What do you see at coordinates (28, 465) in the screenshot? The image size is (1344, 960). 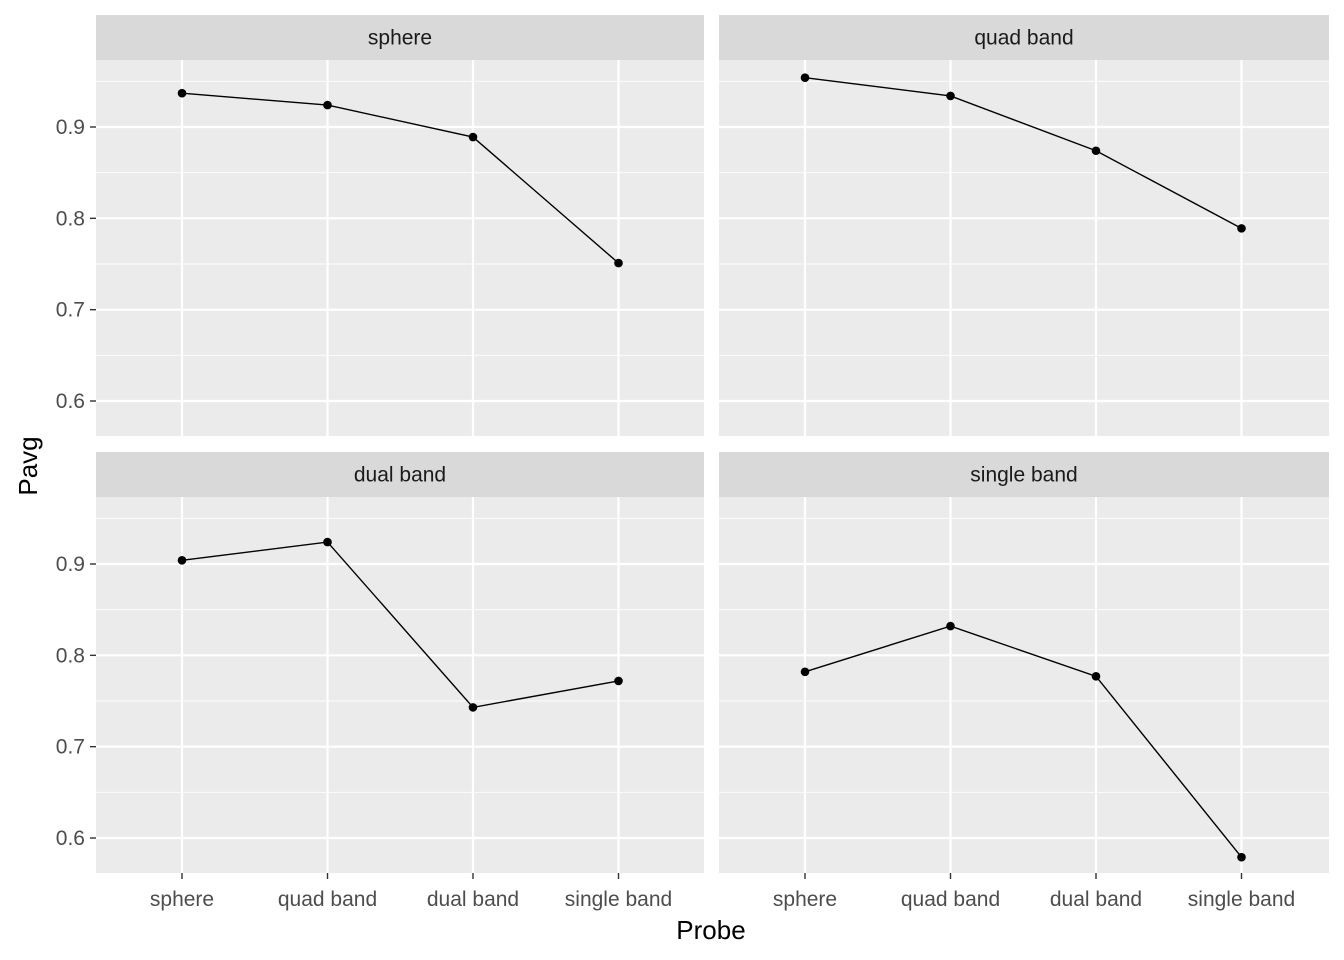 I see `y-axis-title: Pavg` at bounding box center [28, 465].